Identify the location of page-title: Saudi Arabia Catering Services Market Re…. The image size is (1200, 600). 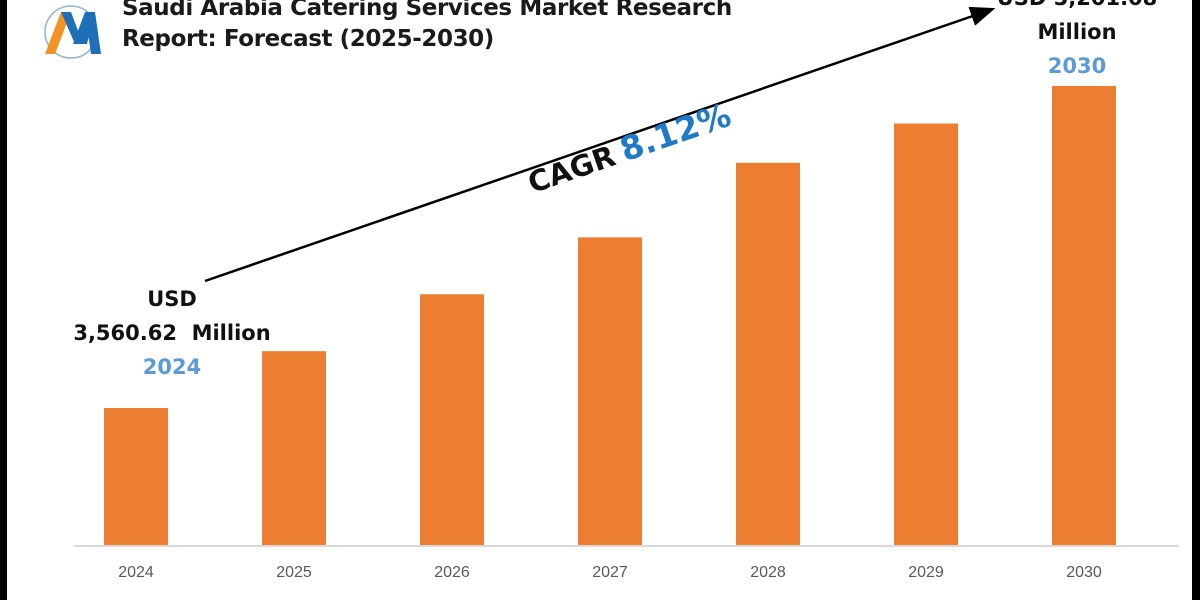
(427, 27).